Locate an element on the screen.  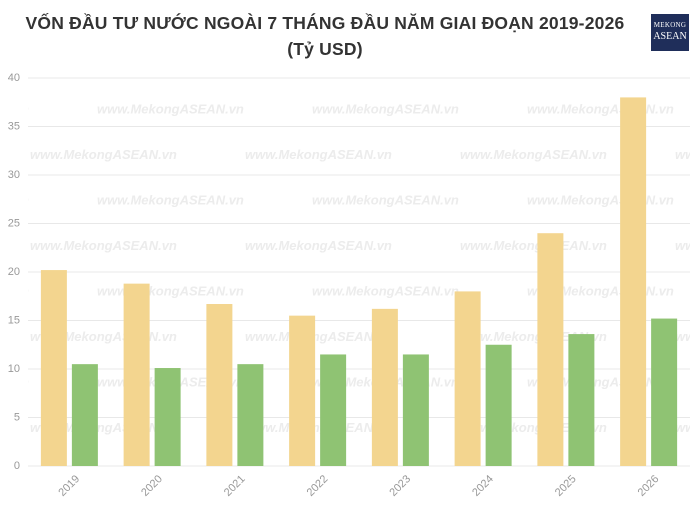
x-tick-label: 2021 is located at coordinates (235, 486).